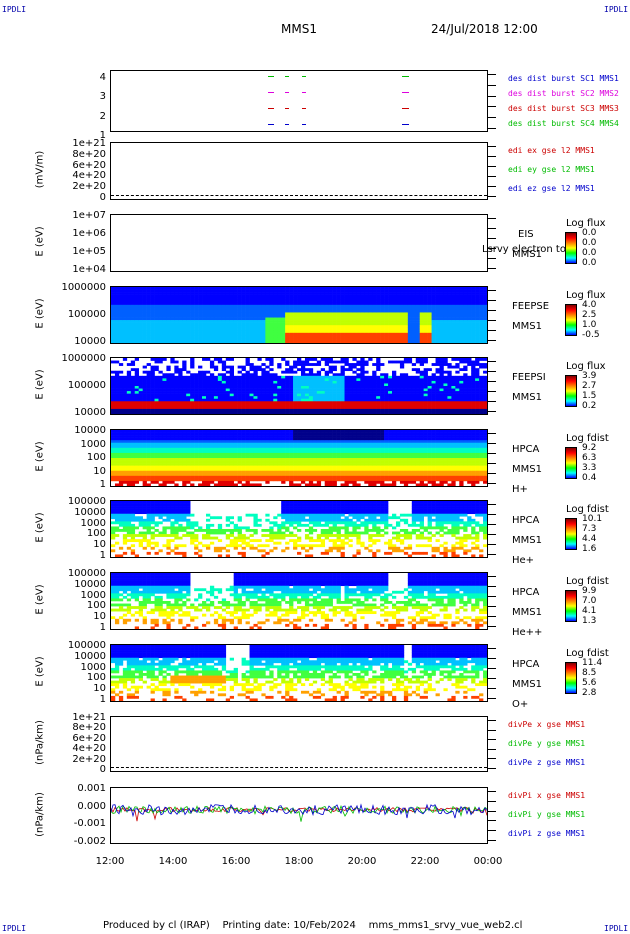 Image resolution: width=630 pixels, height=934 pixels. What do you see at coordinates (524, 249) in the screenshot?
I see `overlay-label: Lsrvy electron to` at bounding box center [524, 249].